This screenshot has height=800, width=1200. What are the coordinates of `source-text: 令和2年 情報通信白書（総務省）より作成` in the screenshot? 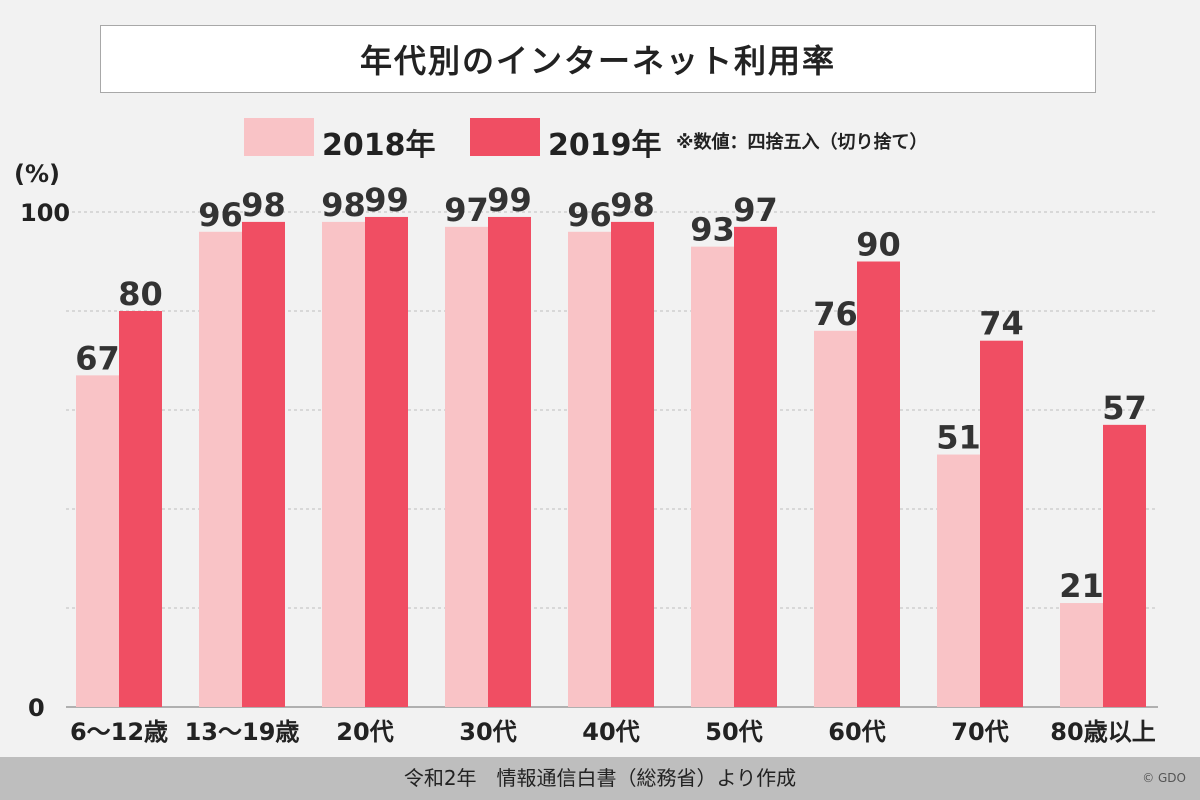 It's located at (600, 778).